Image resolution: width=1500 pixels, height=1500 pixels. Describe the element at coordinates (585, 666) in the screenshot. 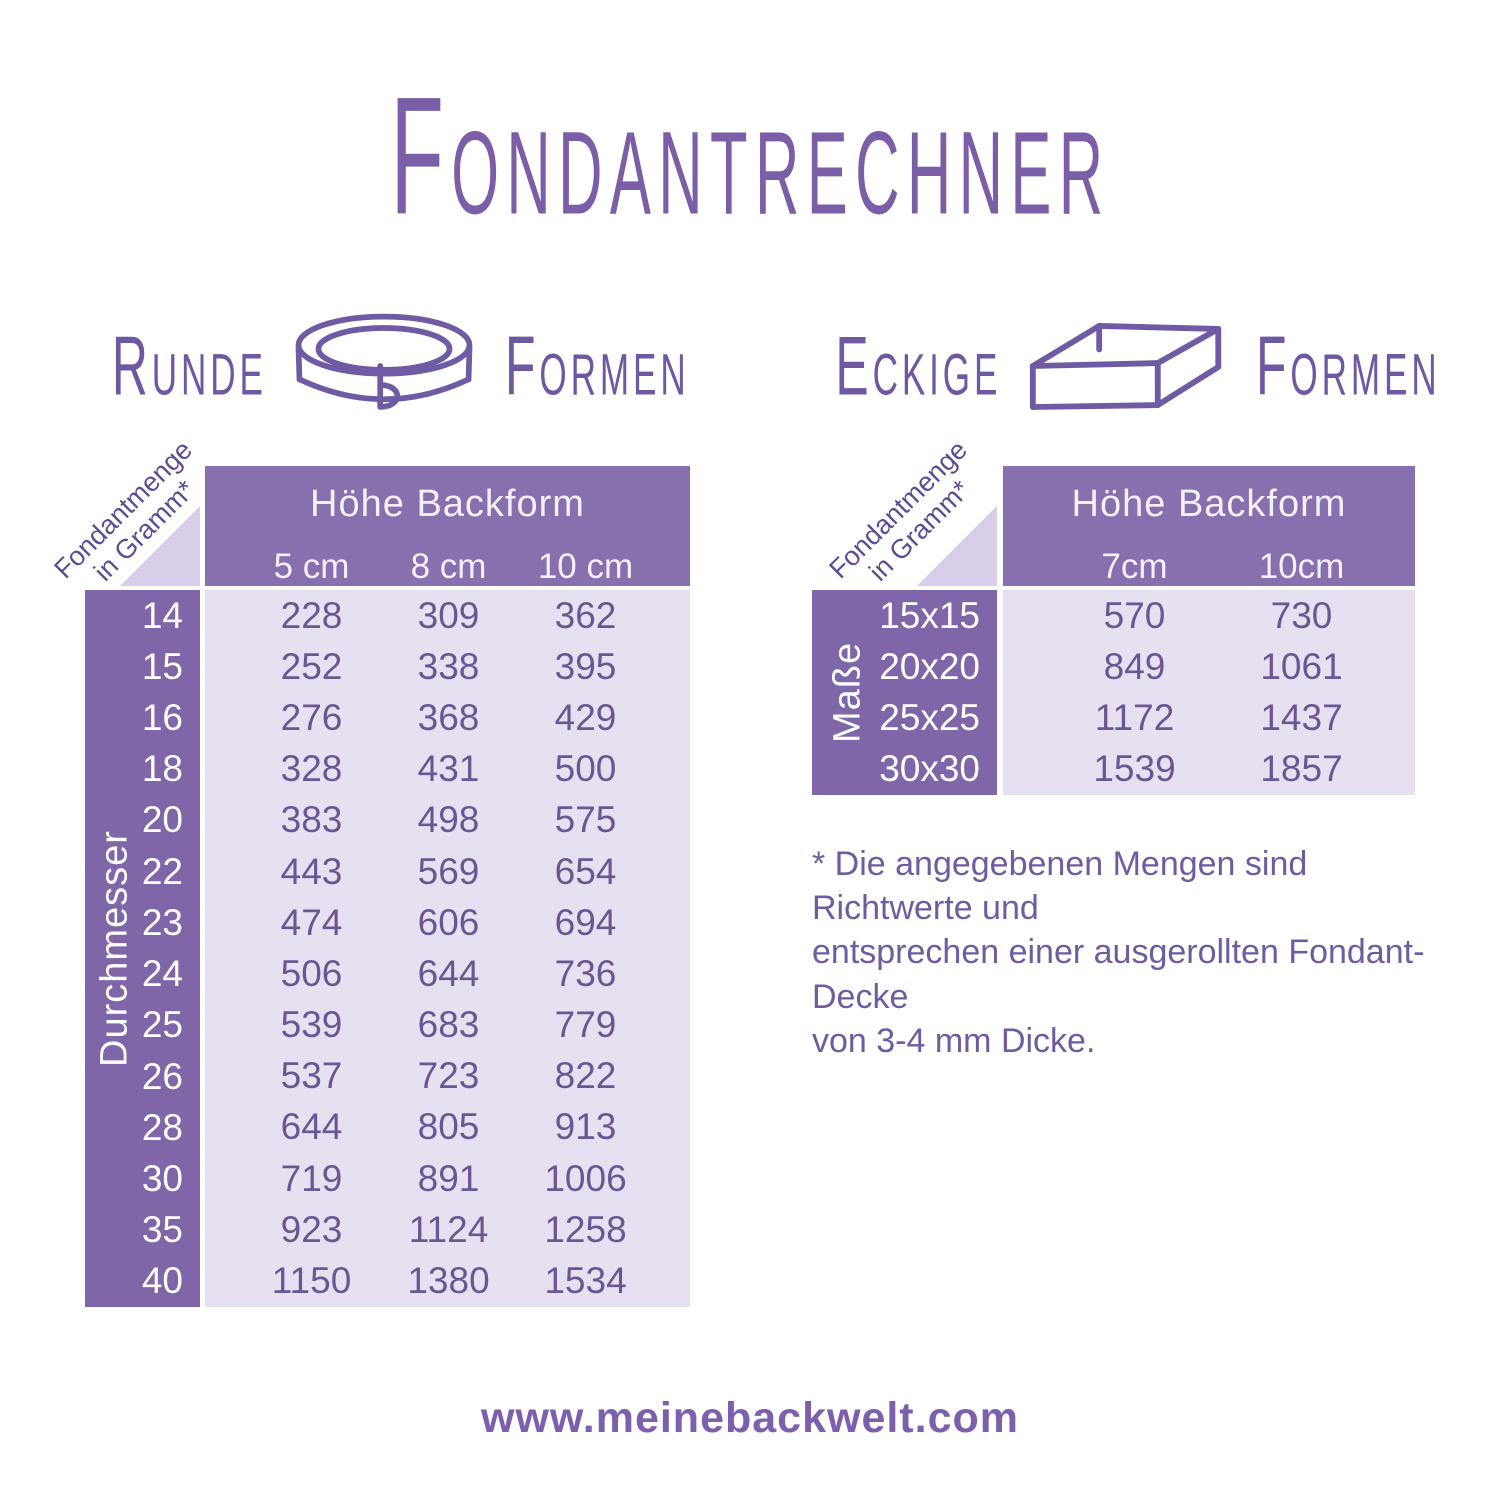

I see `cell: 395` at that location.